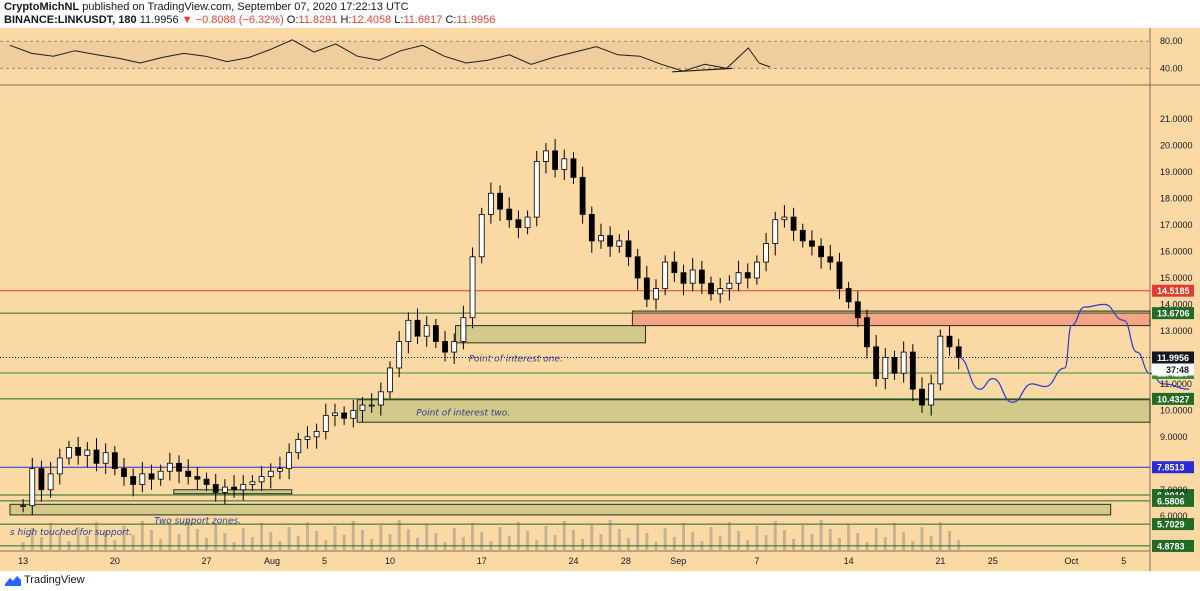  Describe the element at coordinates (272, 561) in the screenshot. I see `time-tick-label: Aug` at that location.